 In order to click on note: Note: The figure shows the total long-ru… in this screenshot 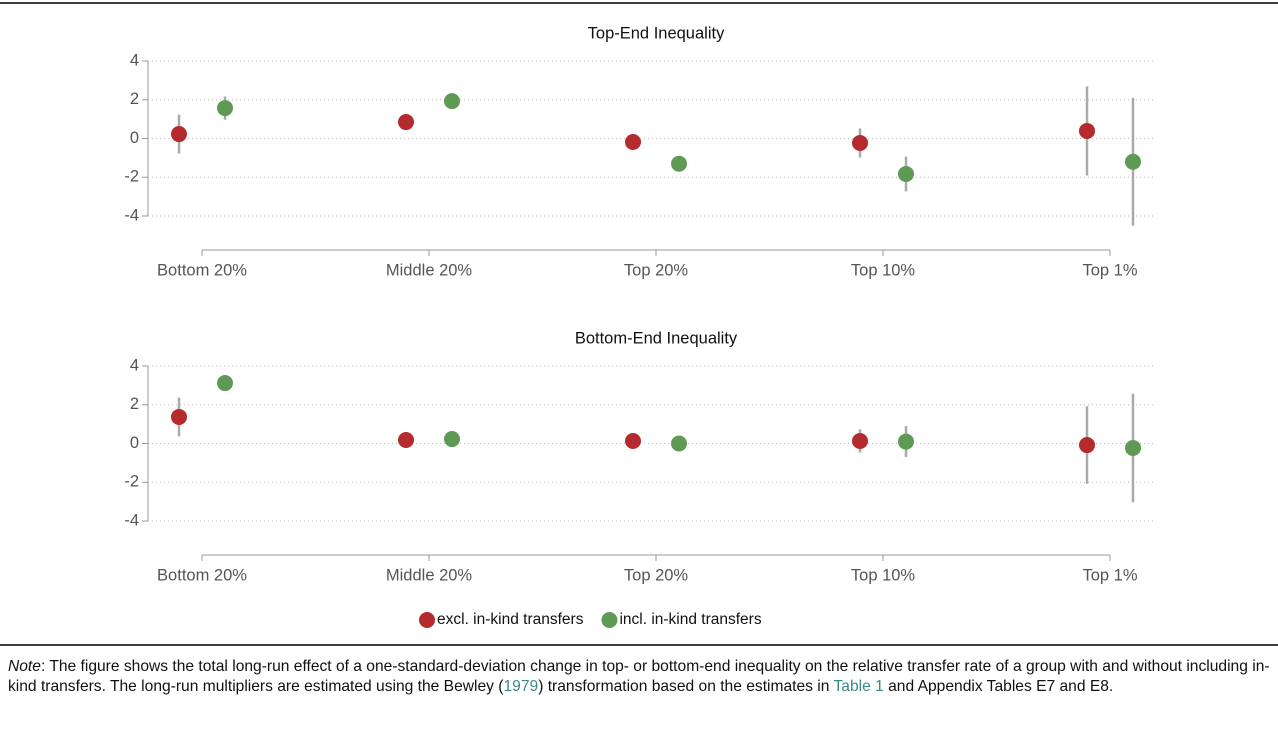, I will do `click(641, 677)`.